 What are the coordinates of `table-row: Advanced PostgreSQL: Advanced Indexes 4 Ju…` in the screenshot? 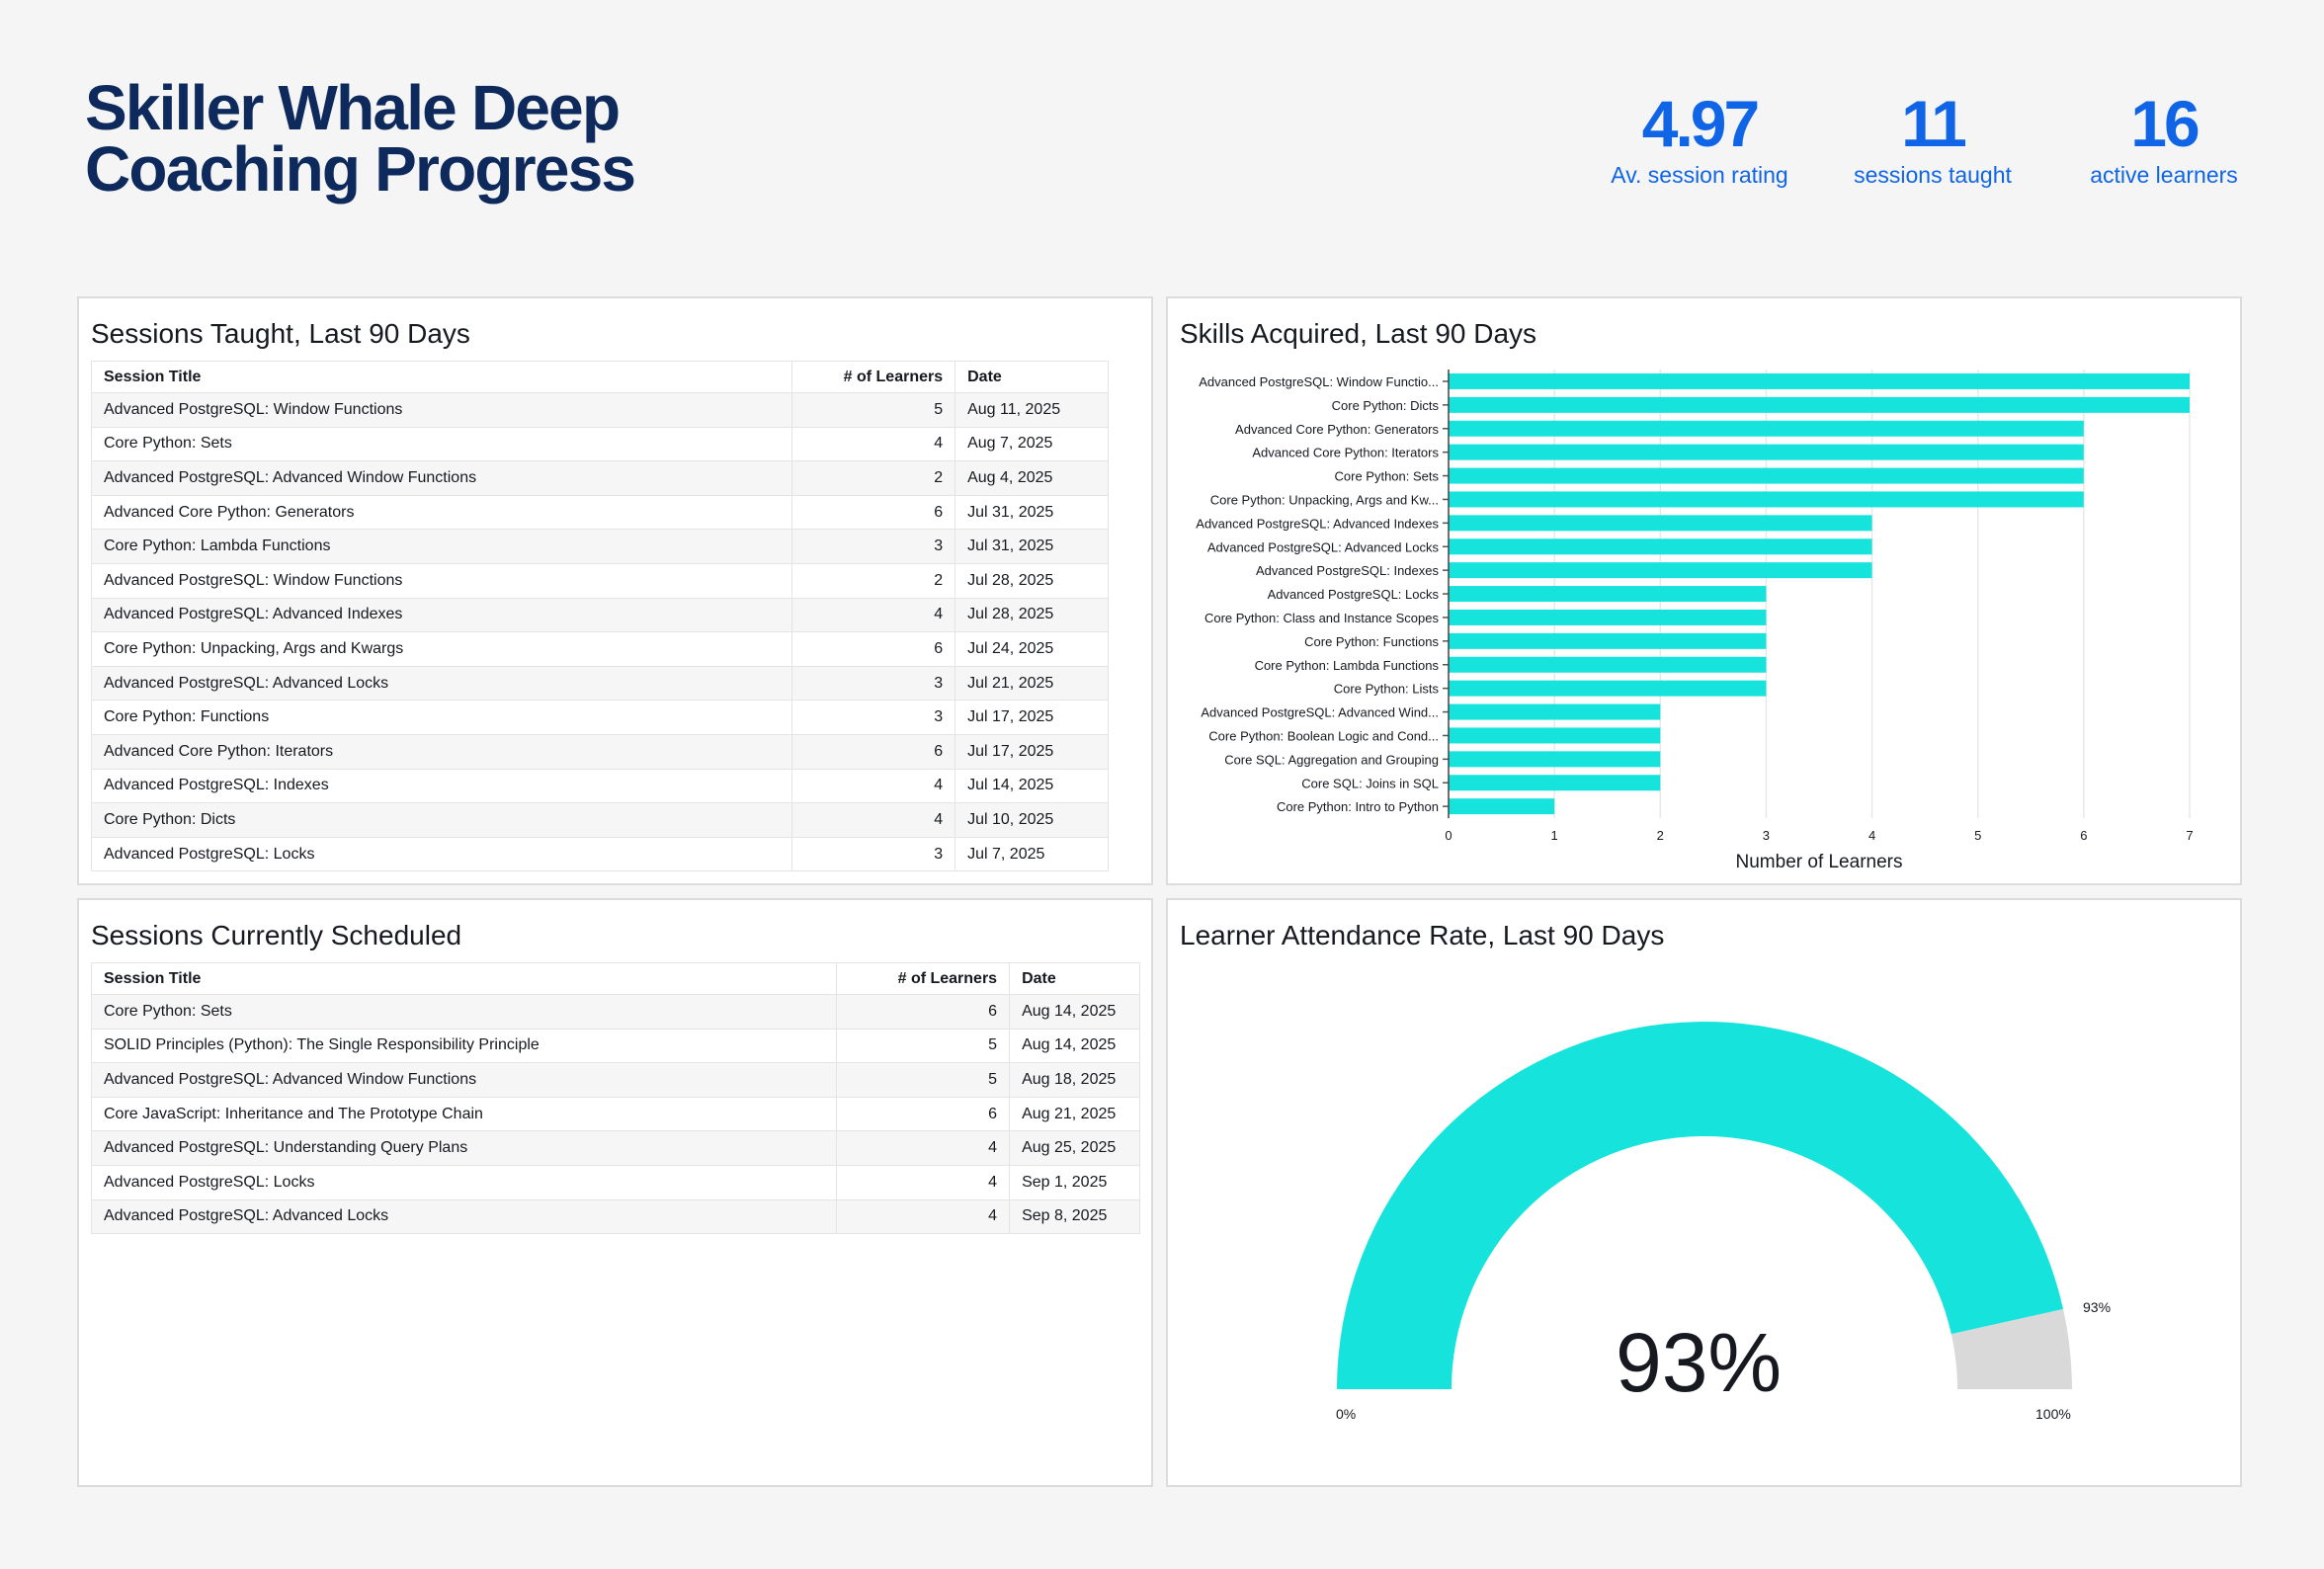 It's located at (599, 615).